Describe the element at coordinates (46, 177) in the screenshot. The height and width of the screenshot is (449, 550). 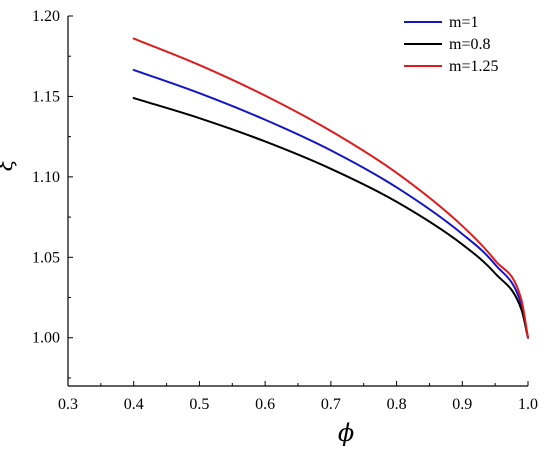
I see `y-tick-label: 1.10` at that location.